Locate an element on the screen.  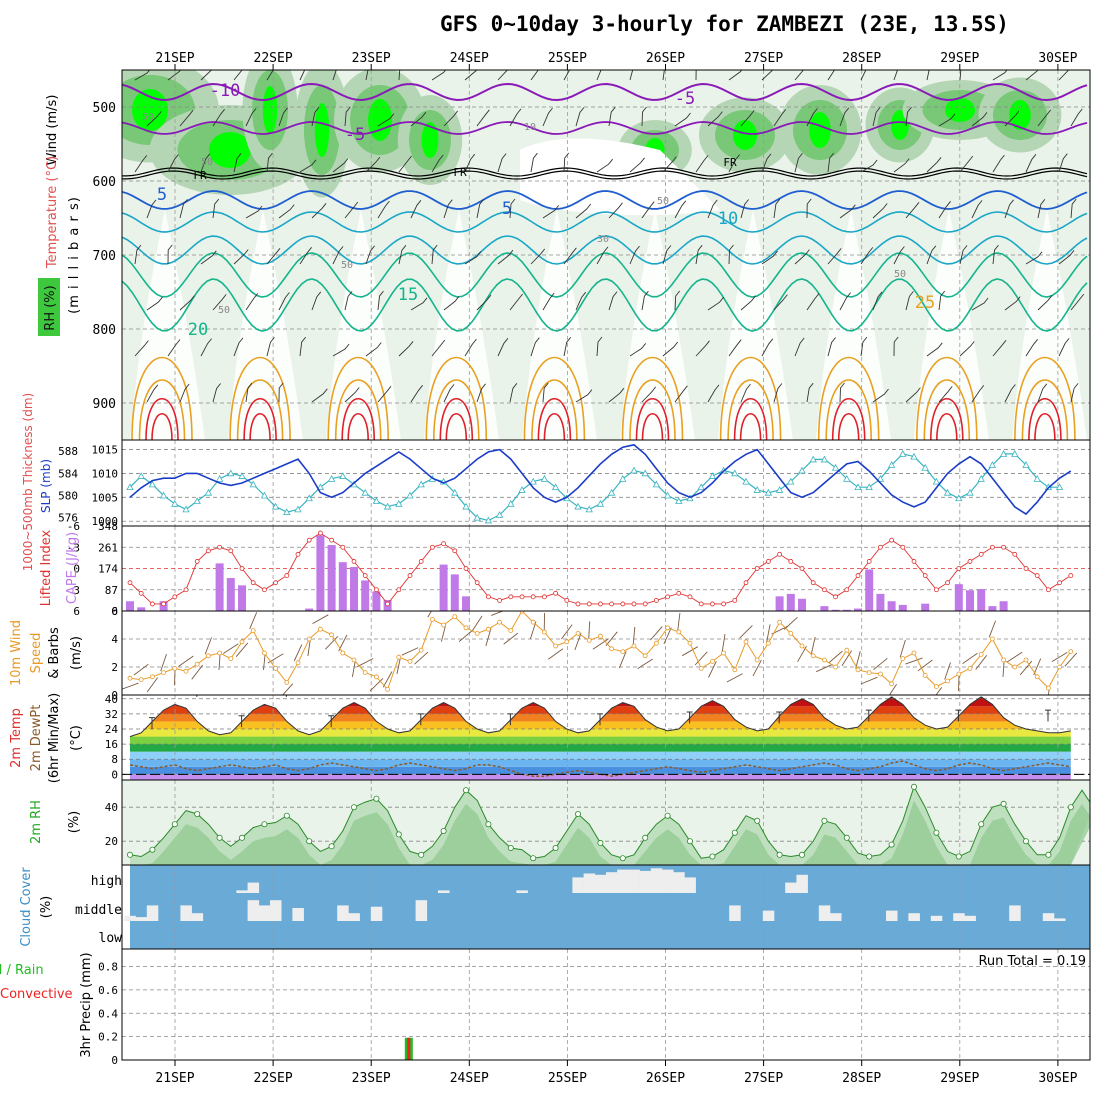
rh2m-label: 2m RH is located at coordinates (36, 822).